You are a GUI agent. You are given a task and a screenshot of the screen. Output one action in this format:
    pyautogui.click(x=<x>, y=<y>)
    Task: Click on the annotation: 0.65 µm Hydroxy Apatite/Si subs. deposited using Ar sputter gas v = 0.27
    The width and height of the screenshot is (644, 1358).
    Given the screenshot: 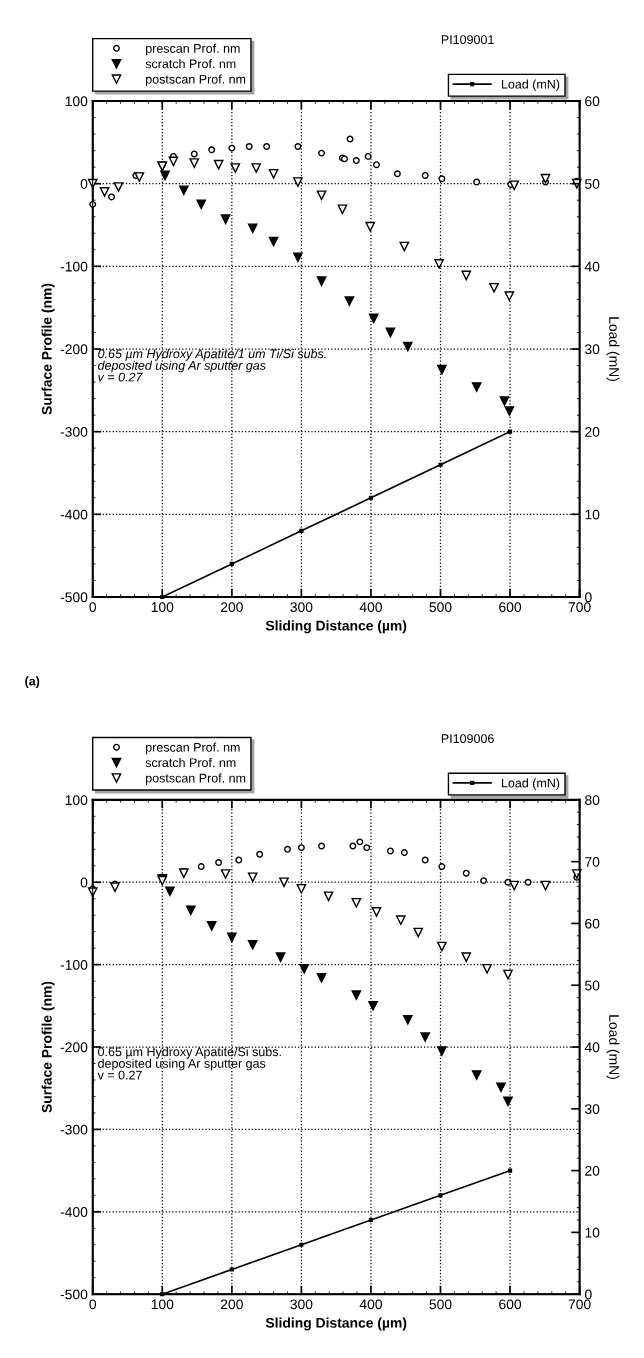 What is the action you would take?
    pyautogui.click(x=189, y=1063)
    